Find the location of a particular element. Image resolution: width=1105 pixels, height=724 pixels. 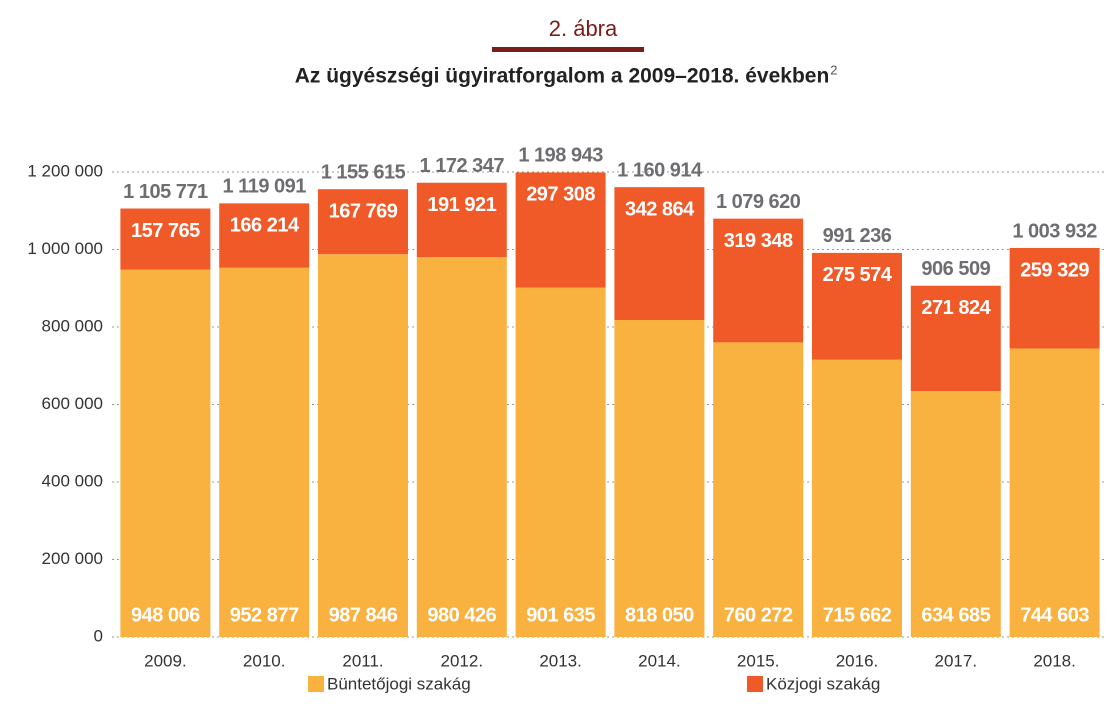

value-label: 271 824 is located at coordinates (956, 308).